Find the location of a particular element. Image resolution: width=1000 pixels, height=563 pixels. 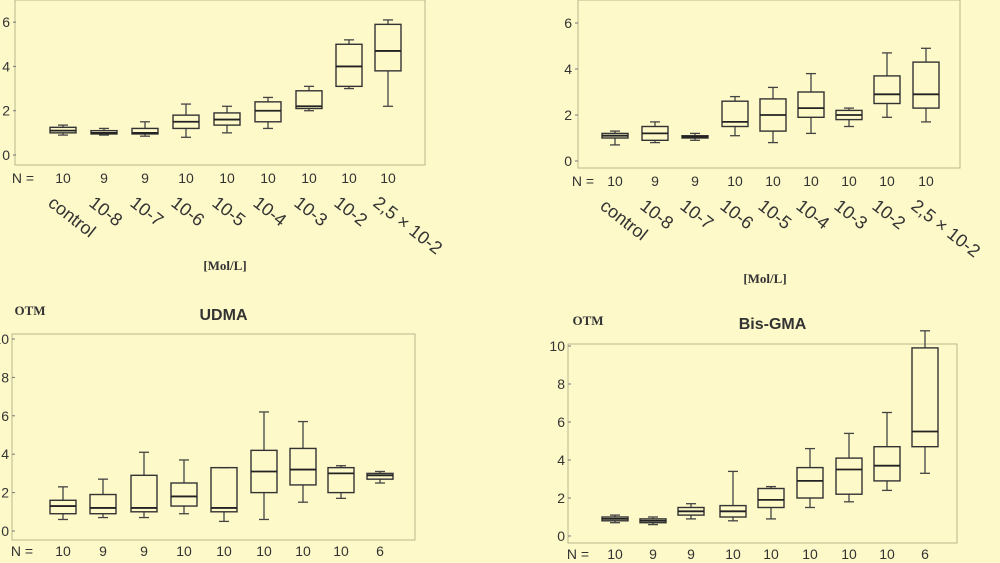

x-category-label: 10-4 is located at coordinates (270, 211).